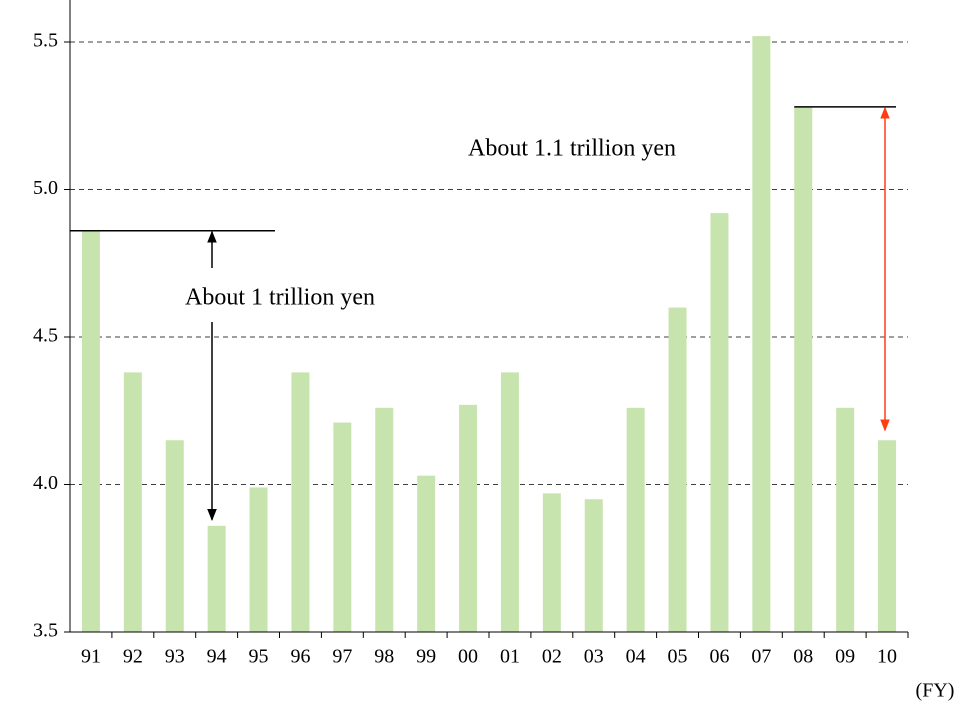  Describe the element at coordinates (45, 631) in the screenshot. I see `y-tick-label: 3.5` at that location.